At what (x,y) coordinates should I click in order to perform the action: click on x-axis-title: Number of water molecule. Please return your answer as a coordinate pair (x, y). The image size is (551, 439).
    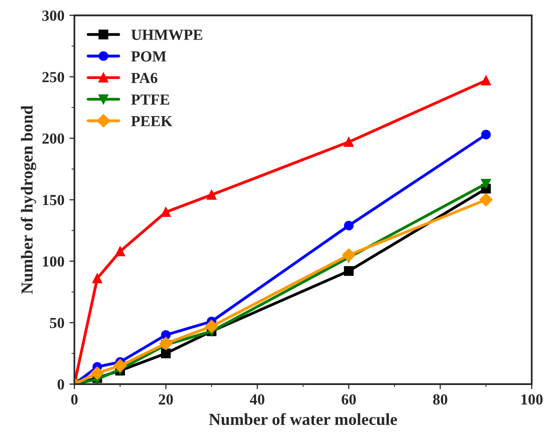
    Looking at the image, I should click on (303, 419).